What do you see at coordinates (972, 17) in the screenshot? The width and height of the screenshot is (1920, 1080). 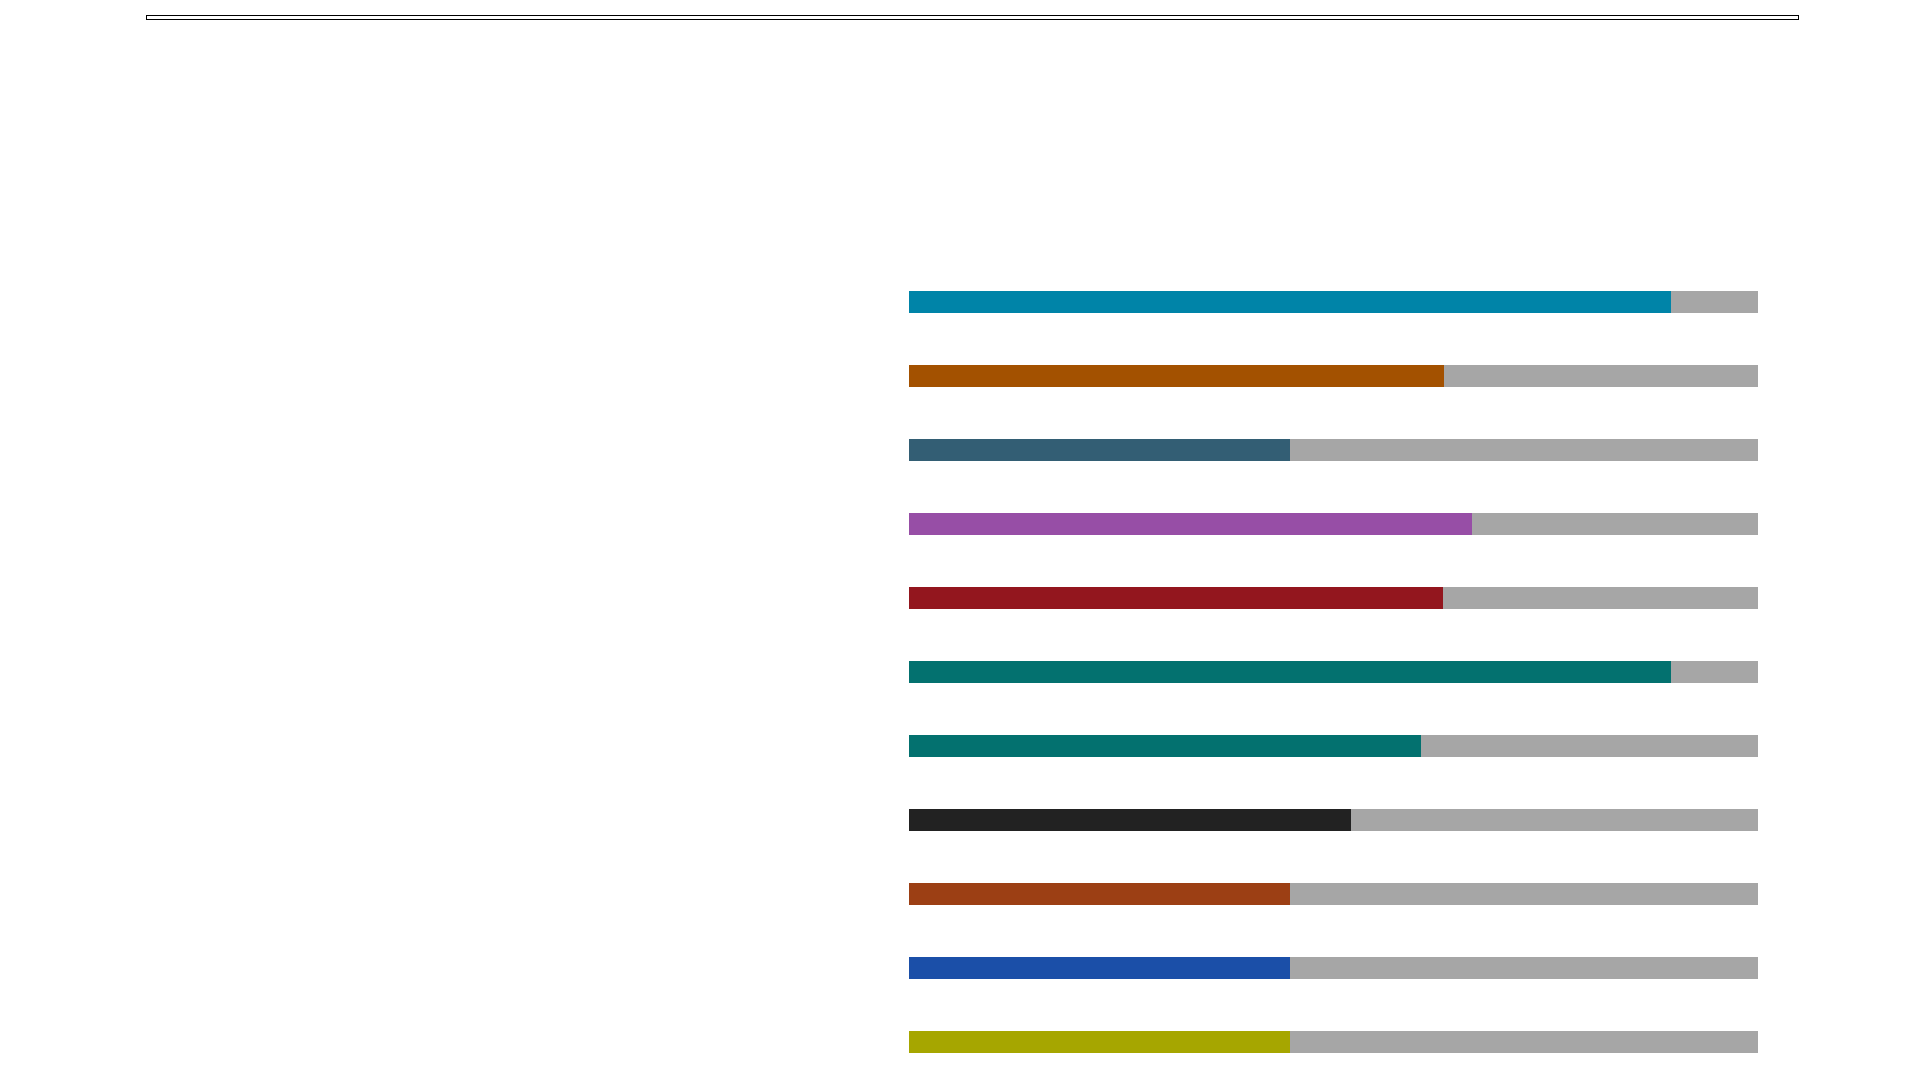 I see `top-bar-outline` at bounding box center [972, 17].